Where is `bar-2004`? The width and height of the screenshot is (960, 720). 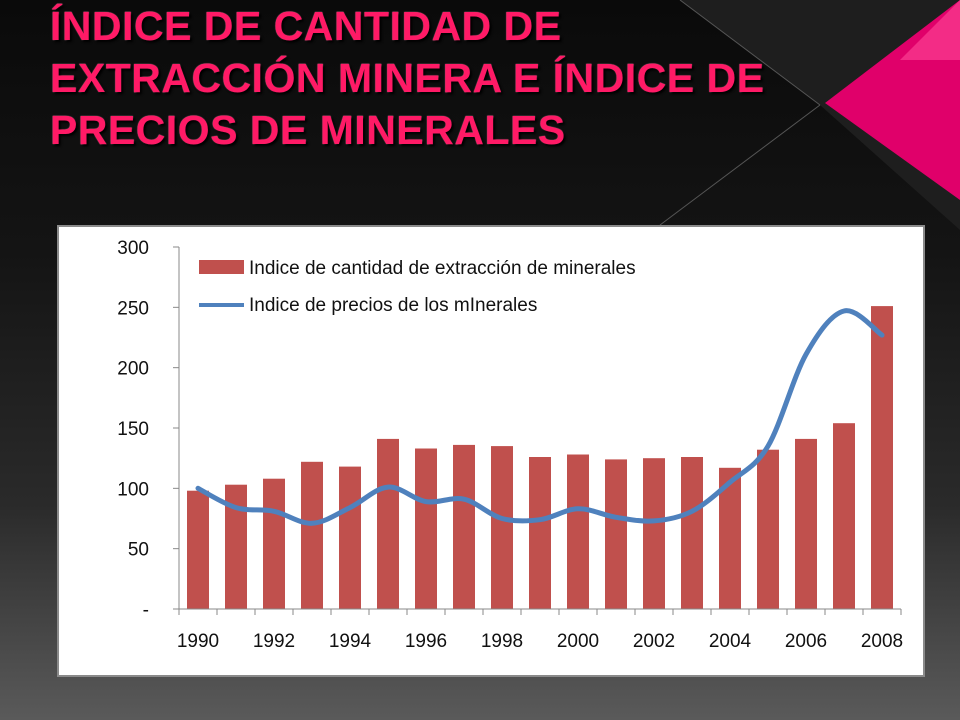
bar-2004 is located at coordinates (730, 538).